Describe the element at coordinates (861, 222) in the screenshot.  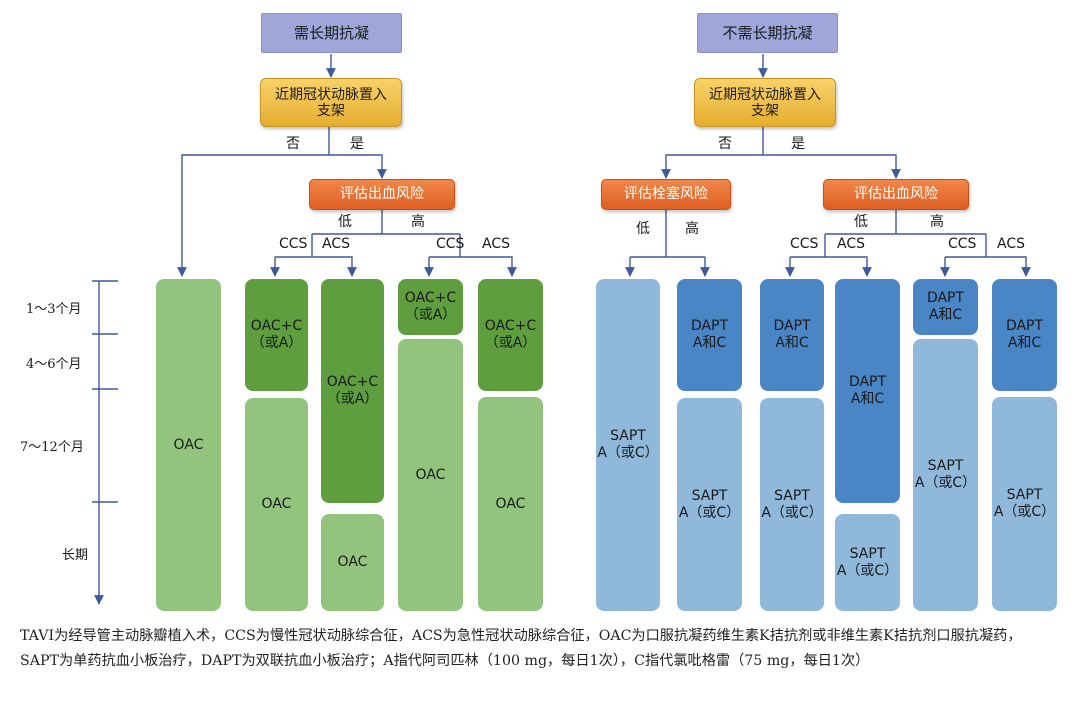
I see `right-low-label: 低` at that location.